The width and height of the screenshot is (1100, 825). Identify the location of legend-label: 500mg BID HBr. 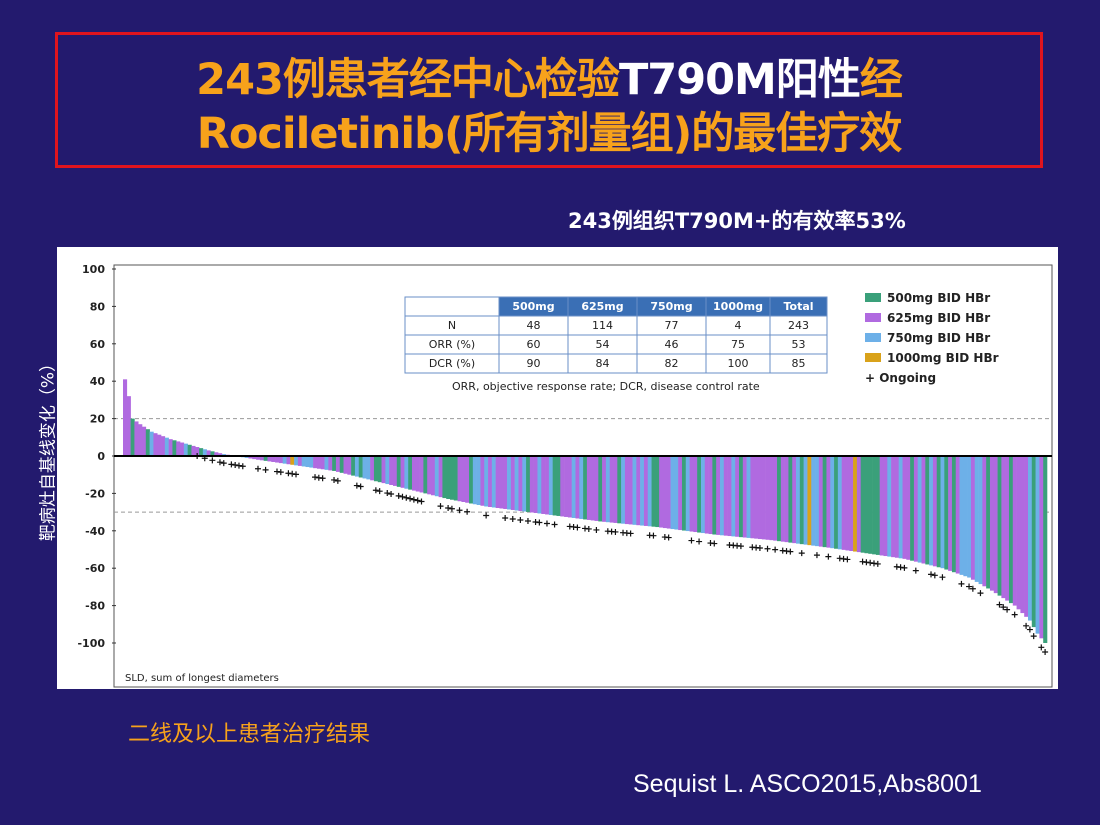
(938, 298).